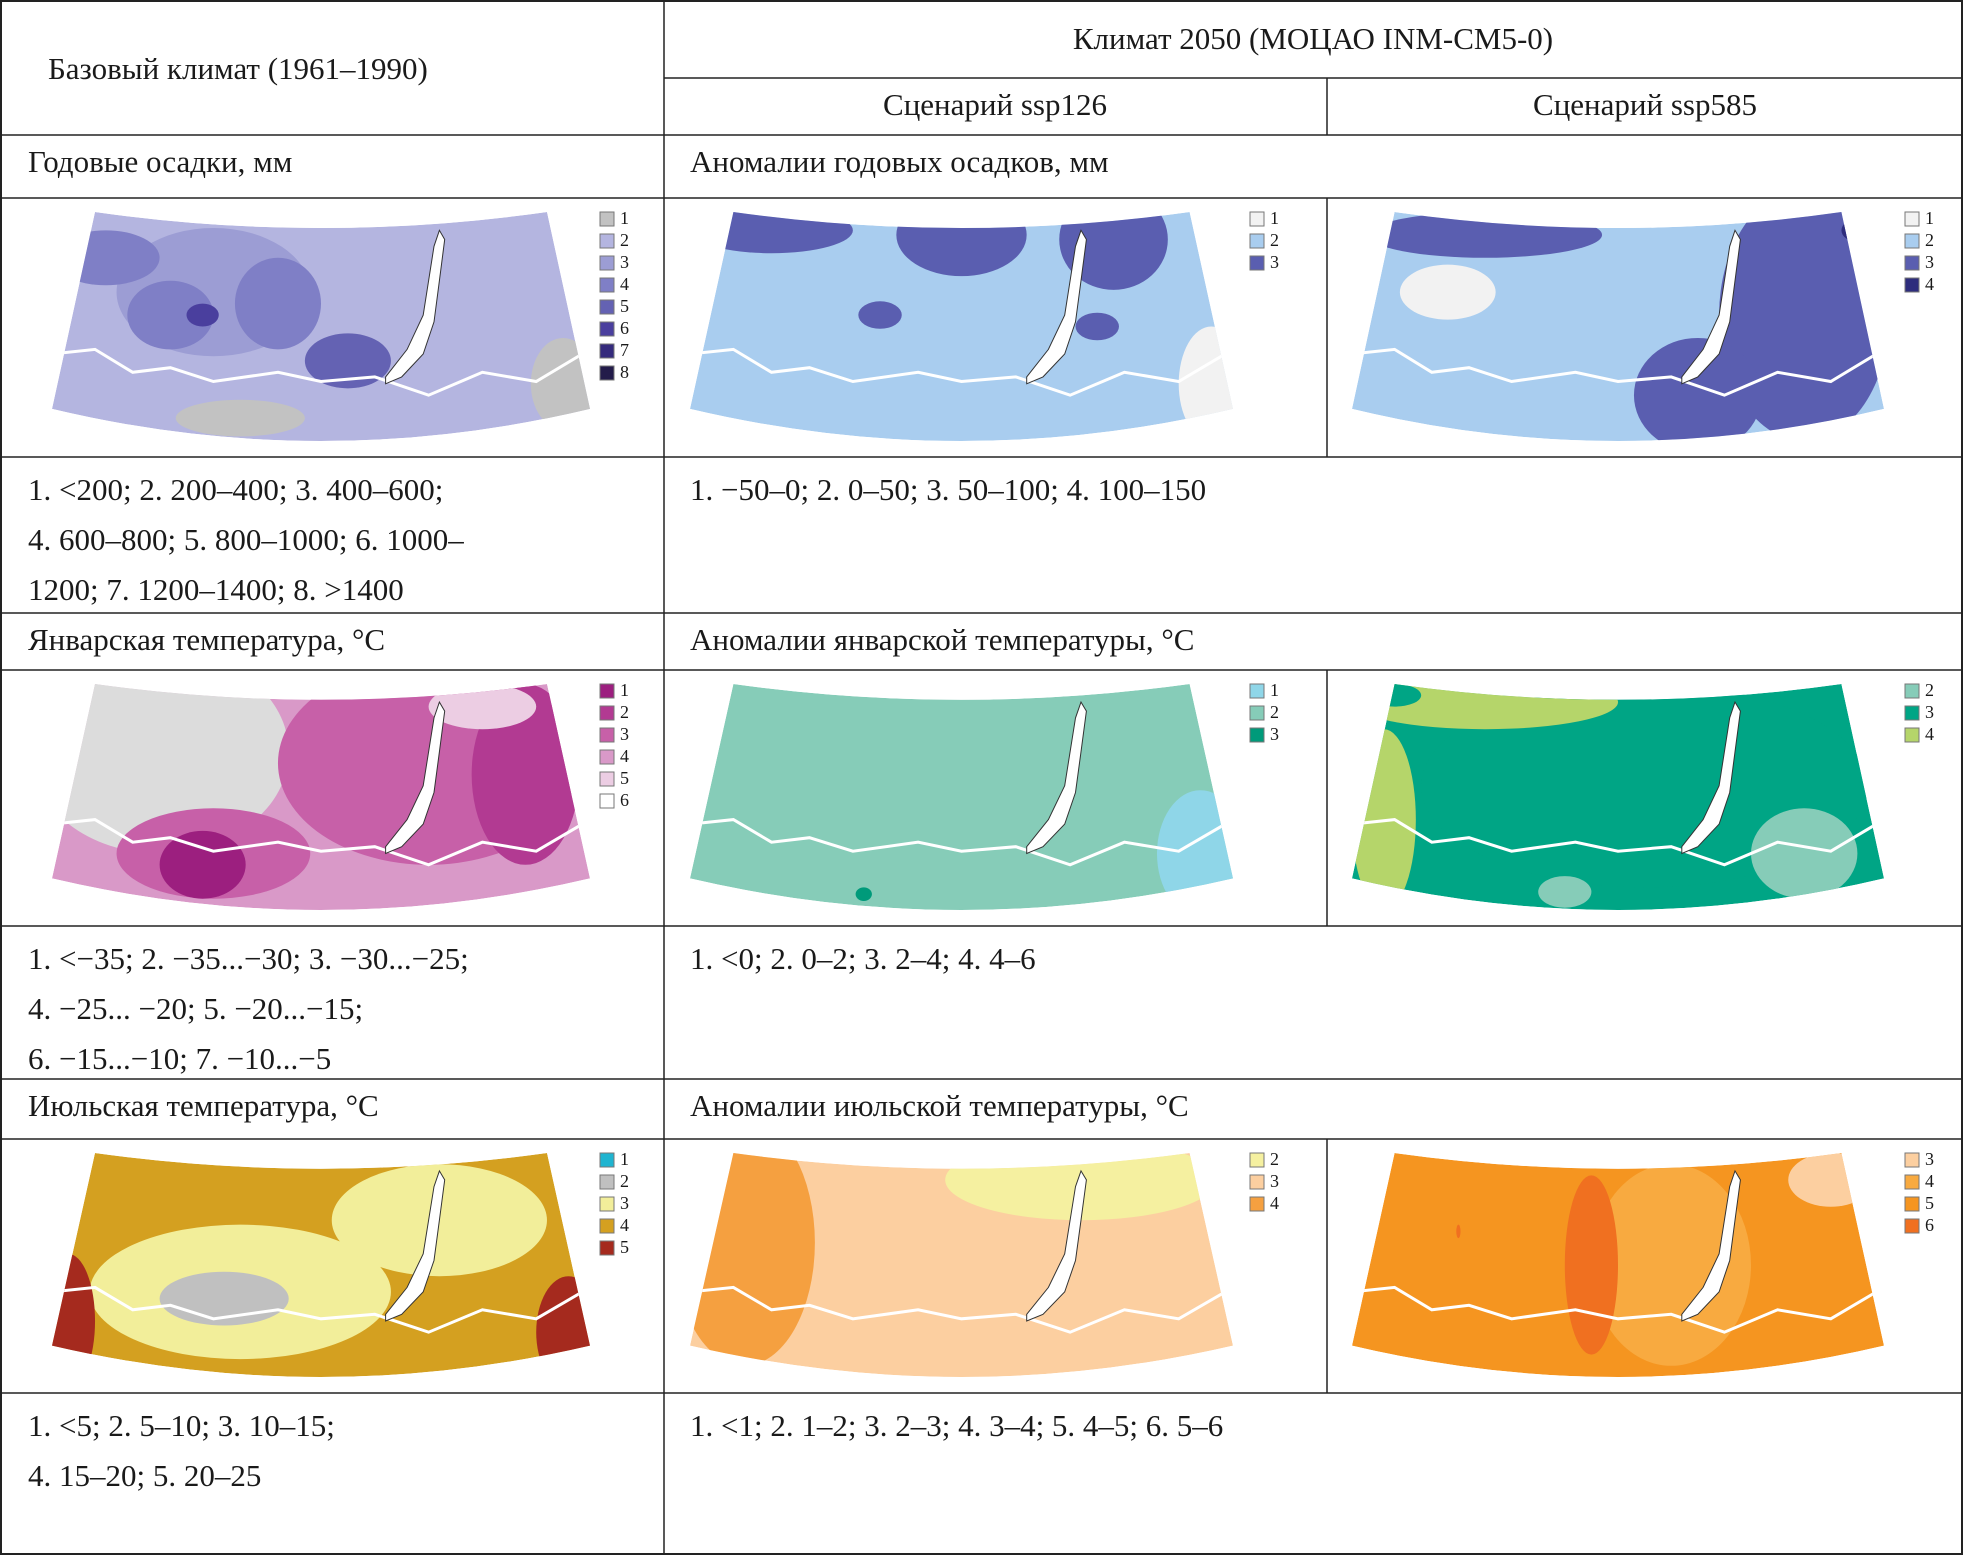  I want to click on base-header: Базовый климат (1961–1990), so click(238, 68).